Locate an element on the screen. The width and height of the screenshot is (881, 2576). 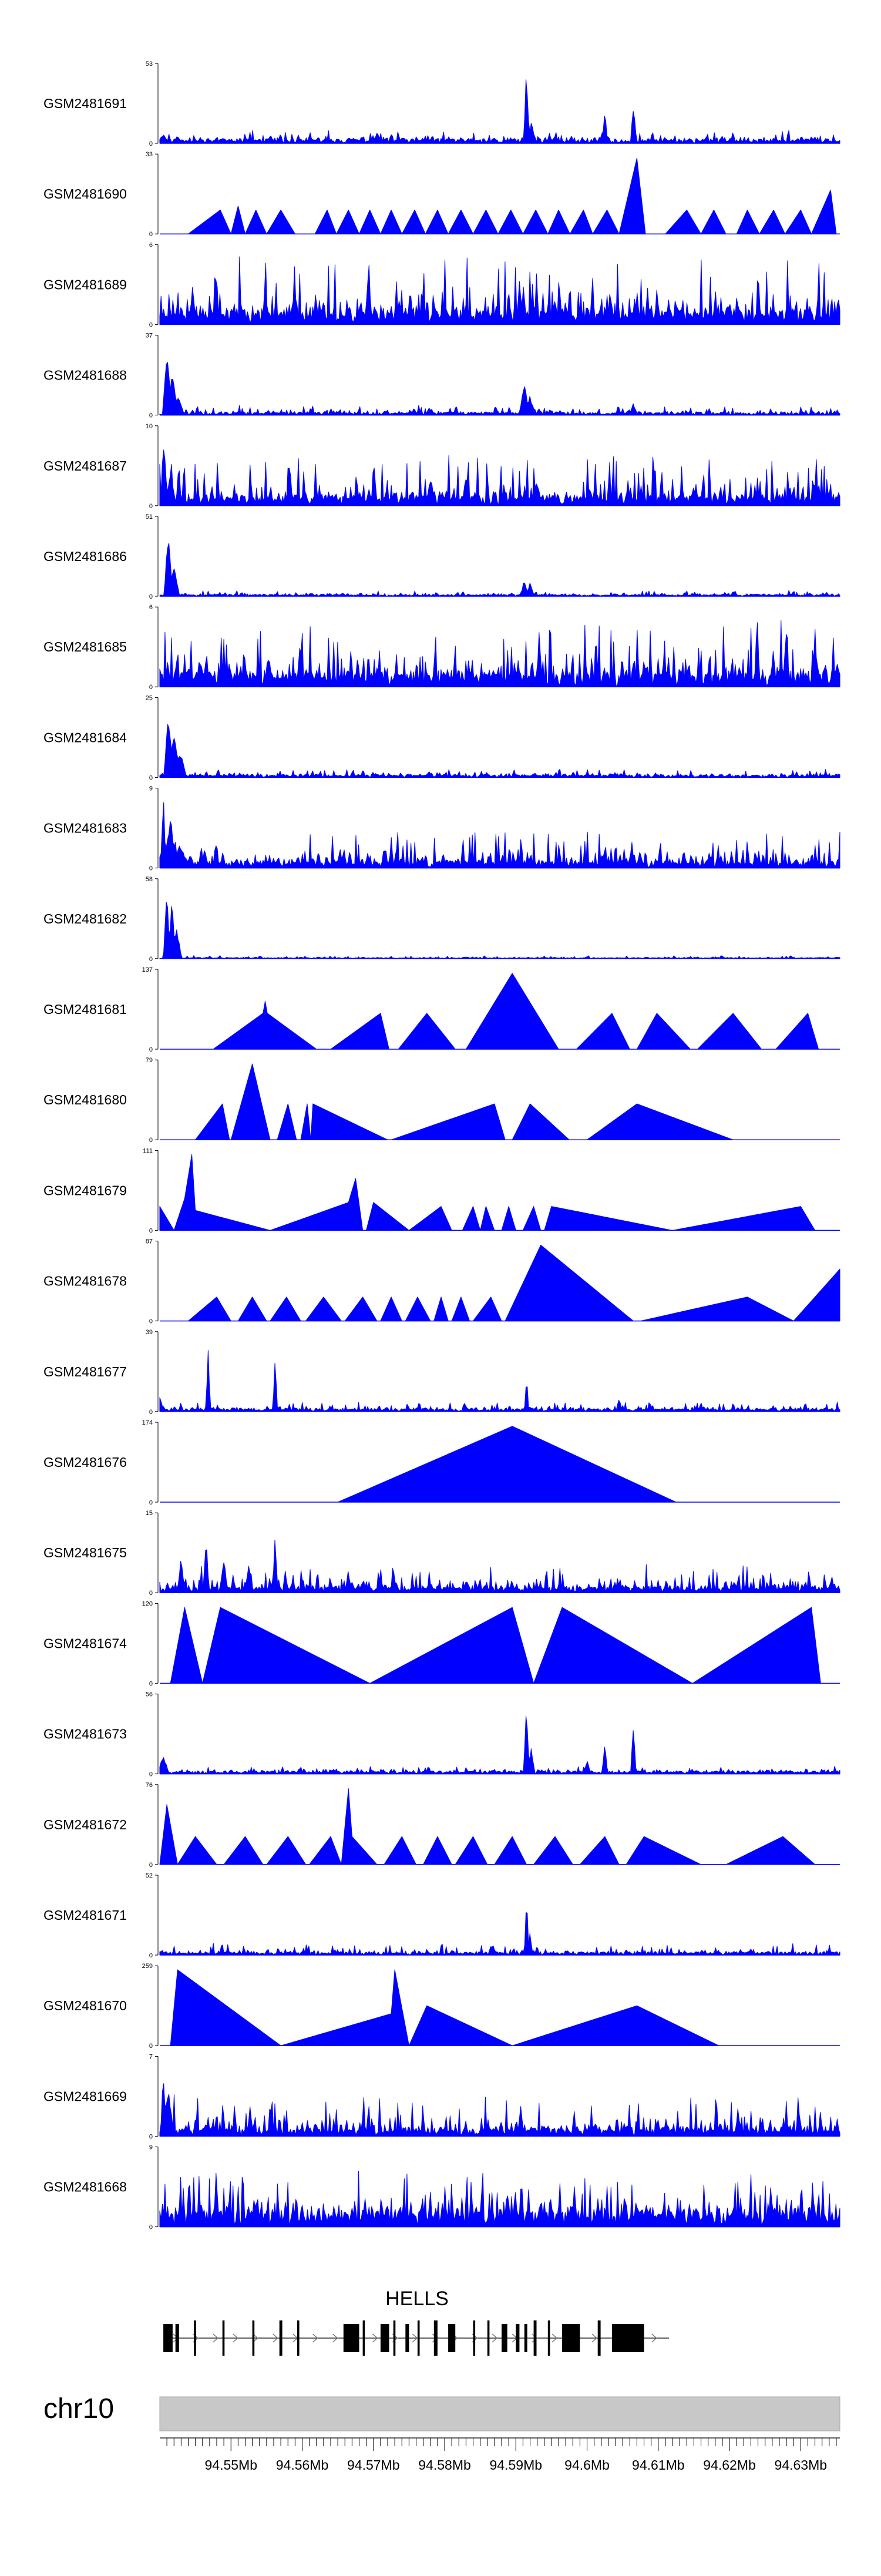
ideogram-band is located at coordinates (500, 2413).